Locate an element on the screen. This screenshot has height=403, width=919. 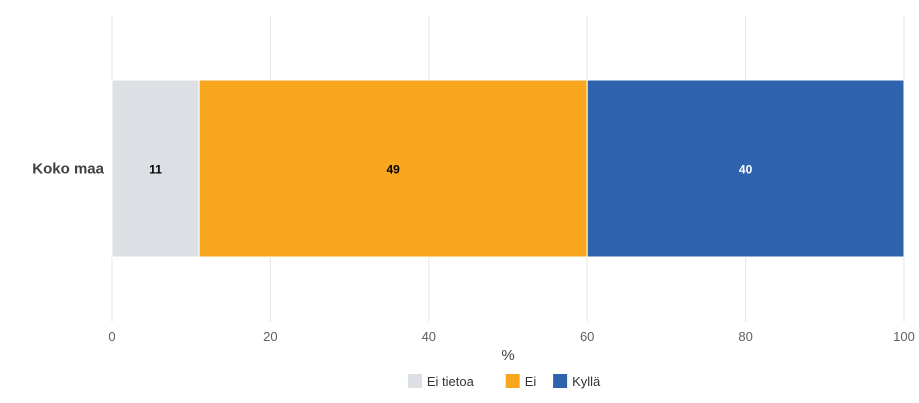
legend-item-label: Ei tietoa is located at coordinates (451, 381).